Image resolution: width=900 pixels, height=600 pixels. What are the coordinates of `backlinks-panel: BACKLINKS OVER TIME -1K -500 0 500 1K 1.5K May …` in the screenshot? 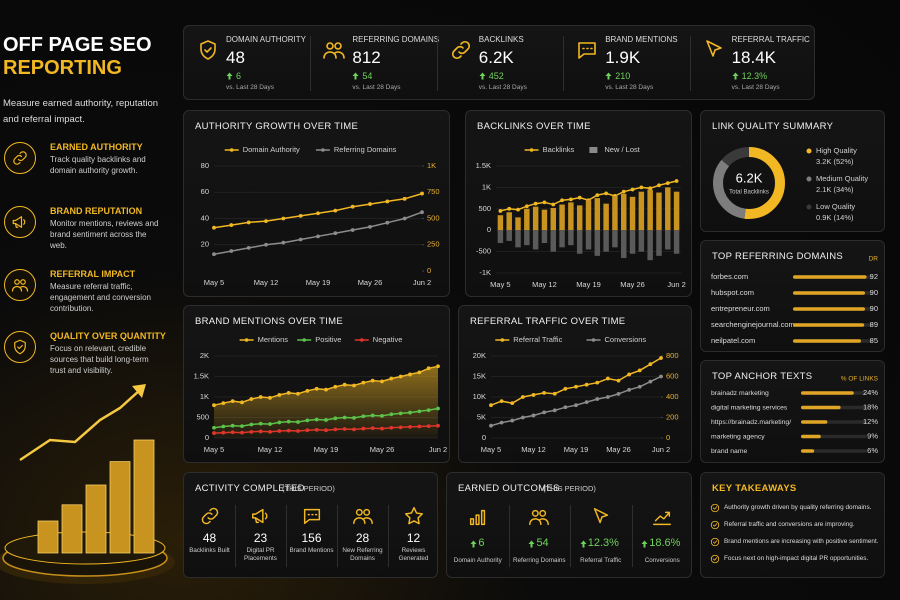 It's located at (578, 203).